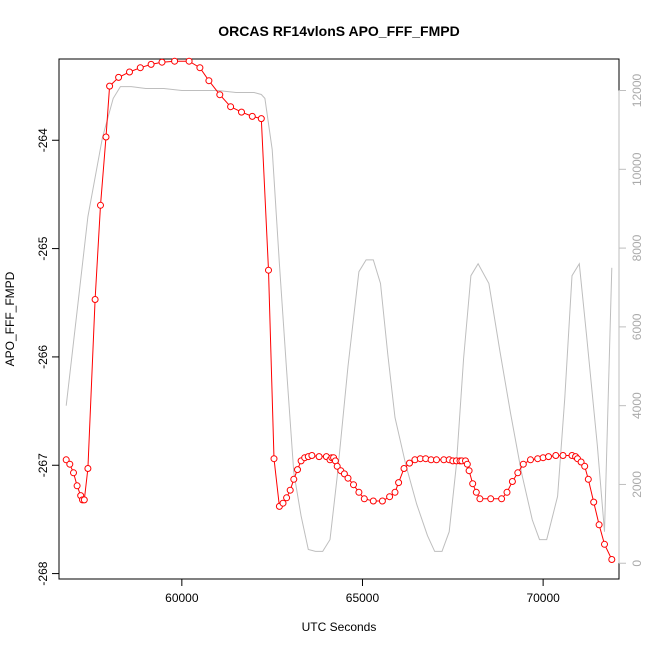  I want to click on y2-tick-label: 6000, so click(637, 326).